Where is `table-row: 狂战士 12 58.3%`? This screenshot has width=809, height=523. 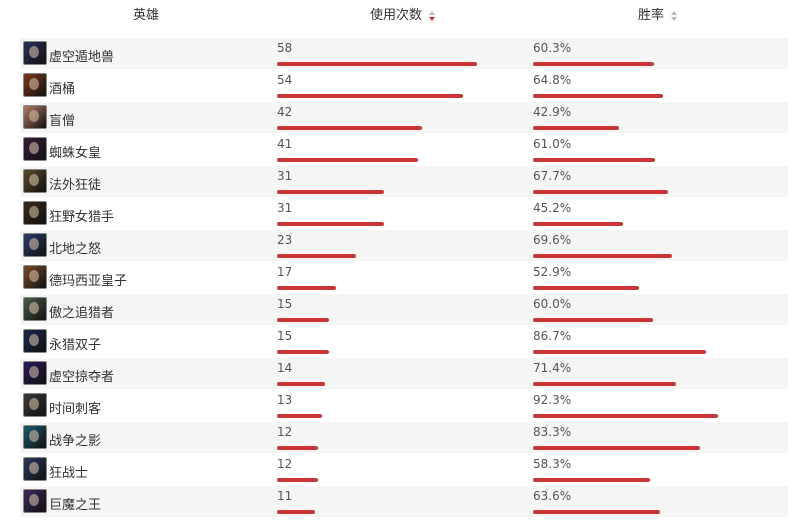
table-row: 狂战士 12 58.3% is located at coordinates (404, 470).